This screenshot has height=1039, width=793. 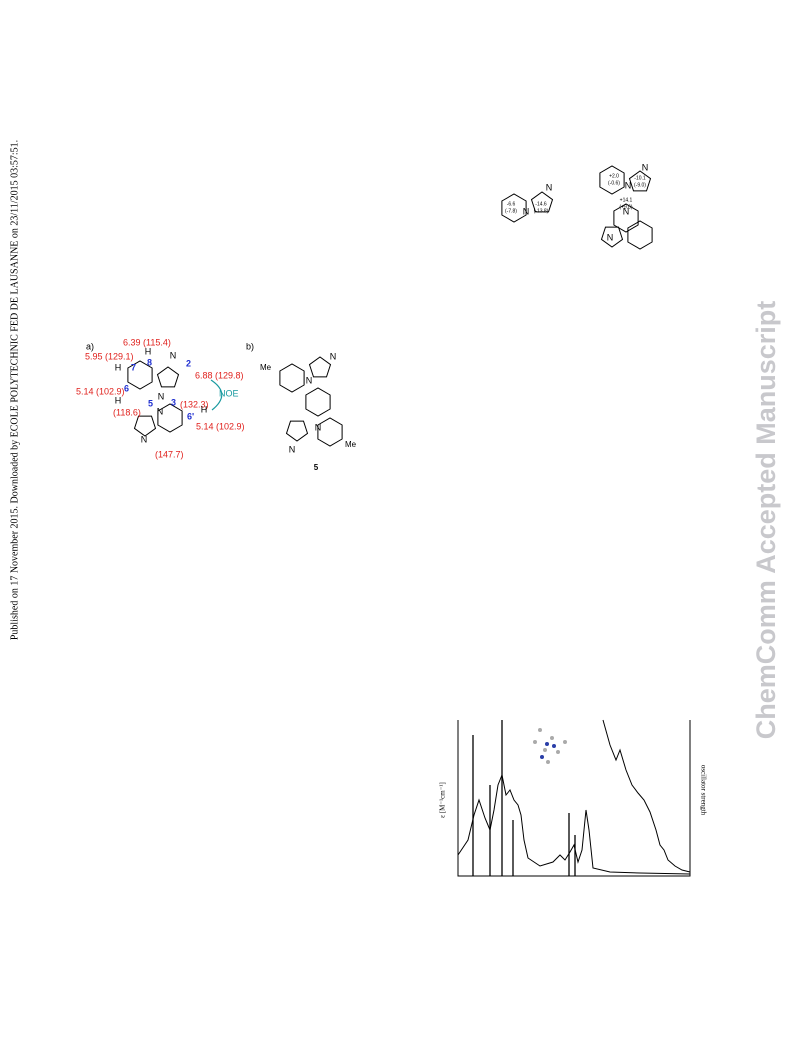 What do you see at coordinates (169, 454) in the screenshot?
I see `shift: (147.7)` at bounding box center [169, 454].